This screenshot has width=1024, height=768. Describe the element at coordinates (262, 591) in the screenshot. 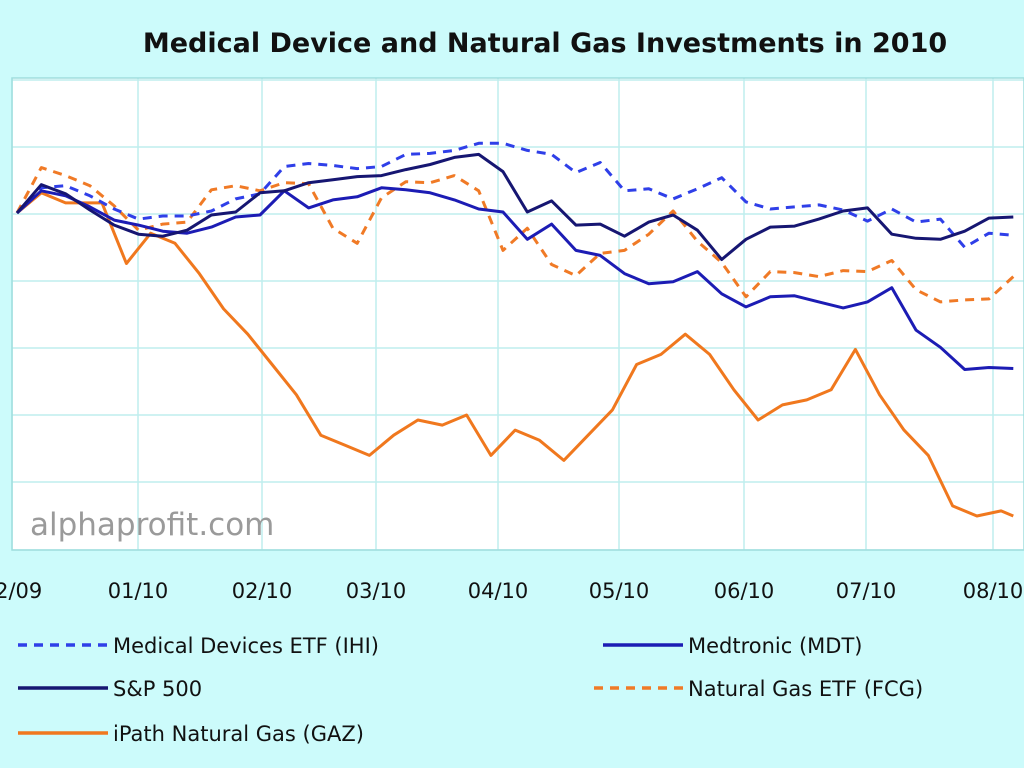

I see `x-tick-label: 02/10` at that location.